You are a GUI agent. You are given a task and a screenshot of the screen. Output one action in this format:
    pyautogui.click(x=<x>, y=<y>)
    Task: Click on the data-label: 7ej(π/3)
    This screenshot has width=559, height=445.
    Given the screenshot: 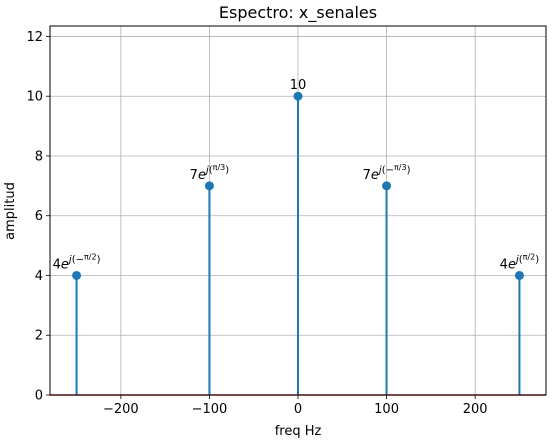 What is the action you would take?
    pyautogui.click(x=210, y=173)
    